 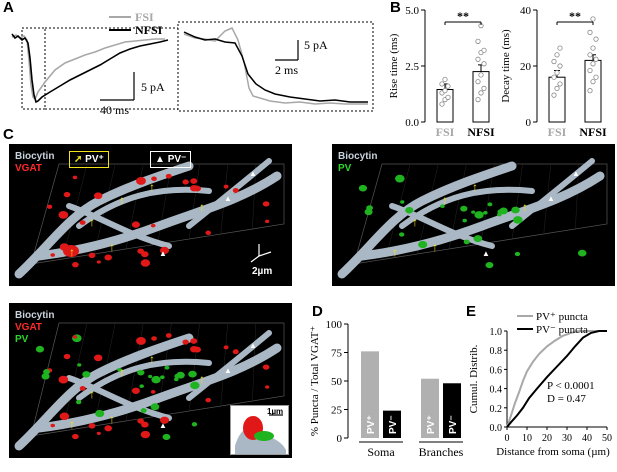 I want to click on label-biocytin: Biocytin, so click(x=358, y=156).